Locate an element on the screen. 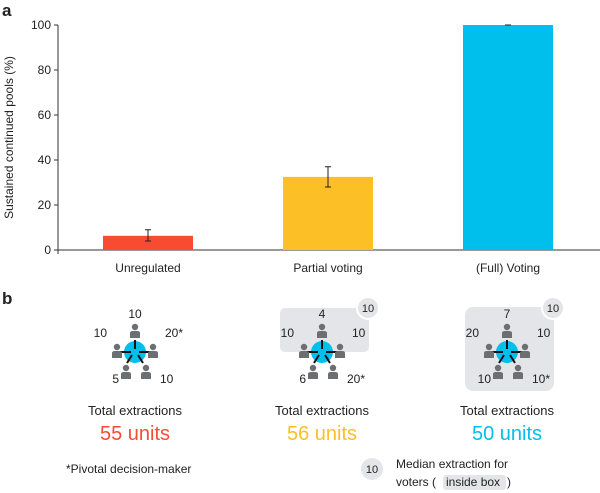 This screenshot has width=600, height=493. legend-line2-box: inside box is located at coordinates (473, 482).